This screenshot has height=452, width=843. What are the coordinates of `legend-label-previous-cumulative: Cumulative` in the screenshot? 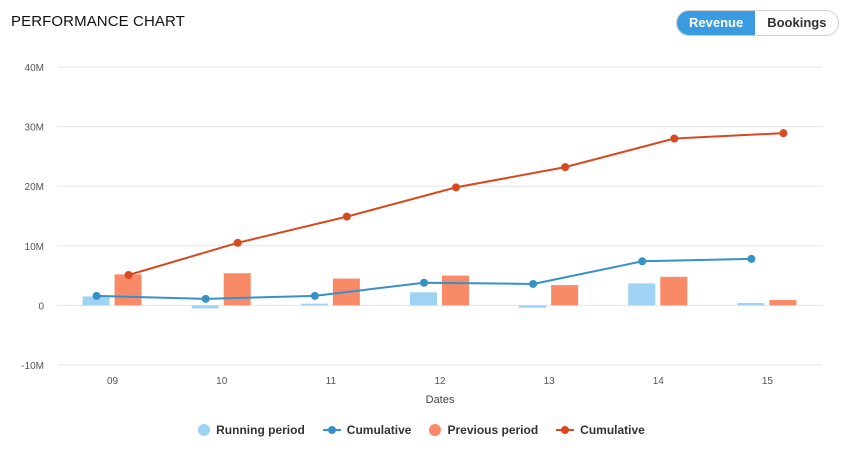 It's located at (612, 430).